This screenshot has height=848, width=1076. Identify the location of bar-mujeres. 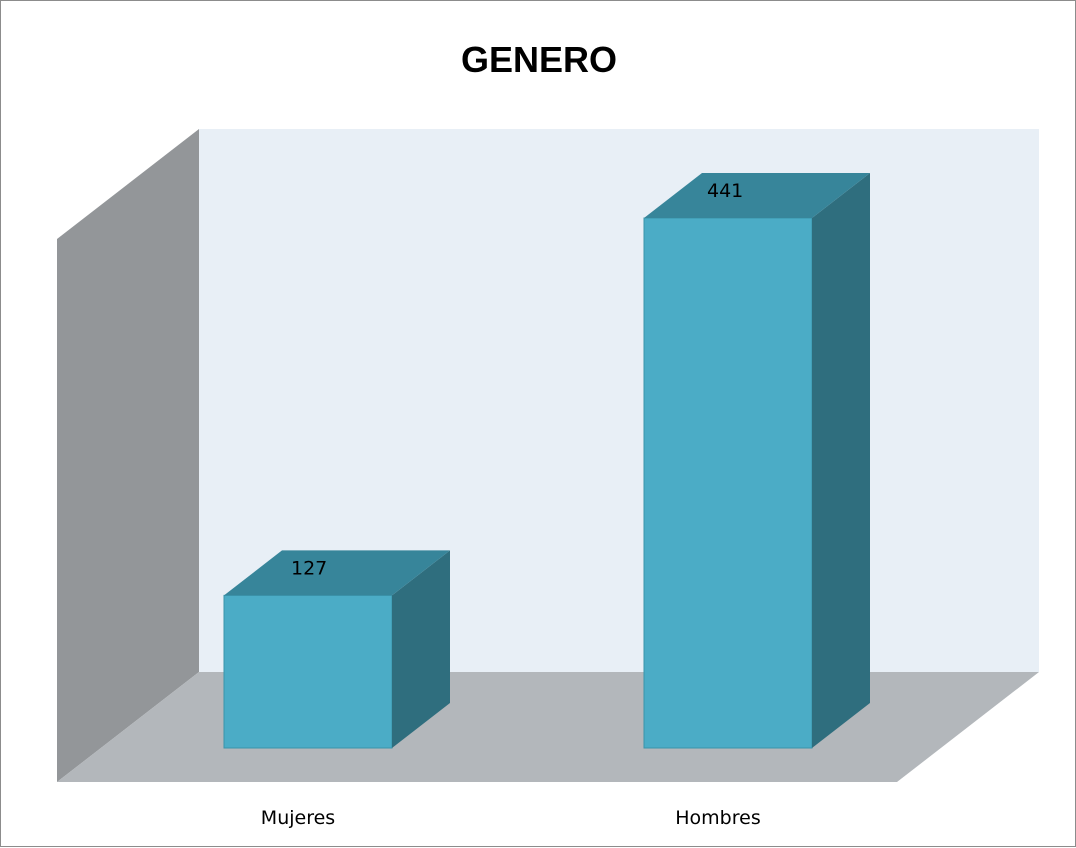
(336, 649).